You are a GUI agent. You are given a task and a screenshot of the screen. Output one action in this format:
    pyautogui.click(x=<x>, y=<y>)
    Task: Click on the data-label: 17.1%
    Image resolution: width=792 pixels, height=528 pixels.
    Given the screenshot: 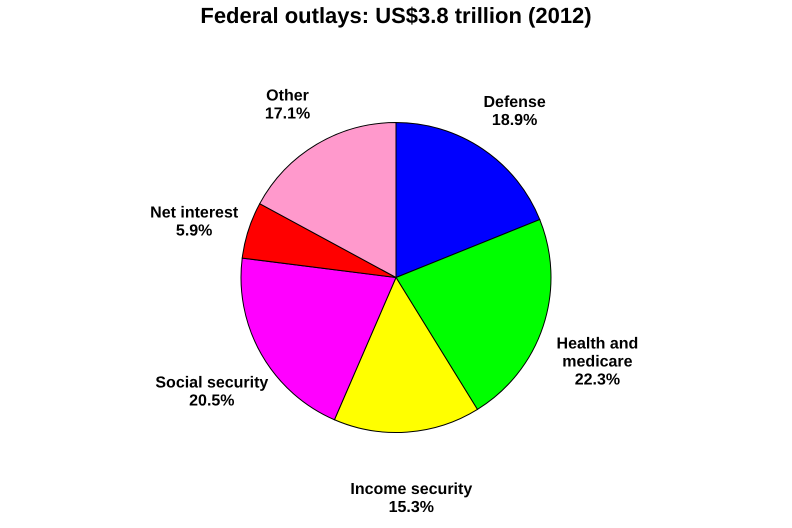 What is the action you would take?
    pyautogui.click(x=287, y=113)
    